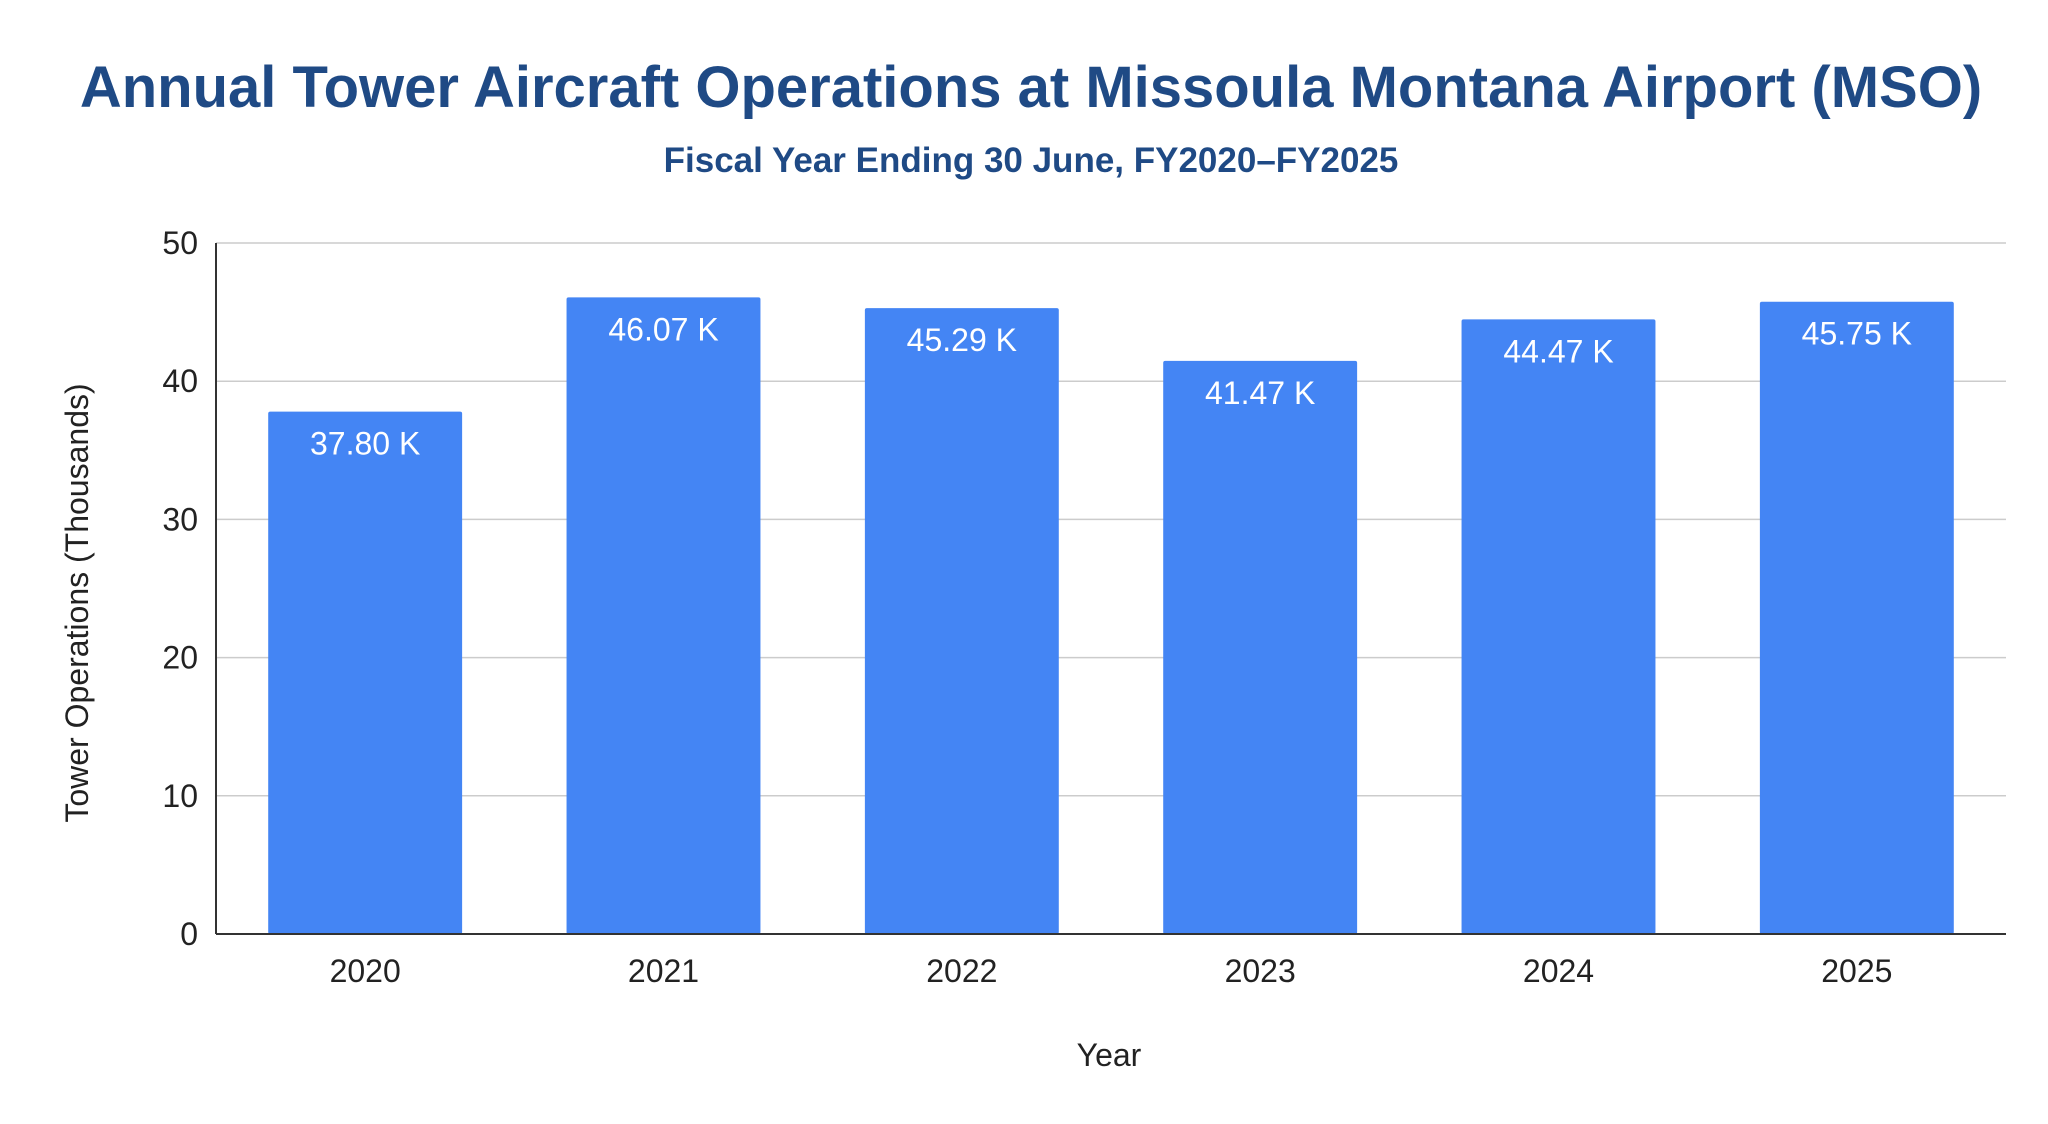  Describe the element at coordinates (1260, 393) in the screenshot. I see `data-label-2023: 41.47 K` at that location.